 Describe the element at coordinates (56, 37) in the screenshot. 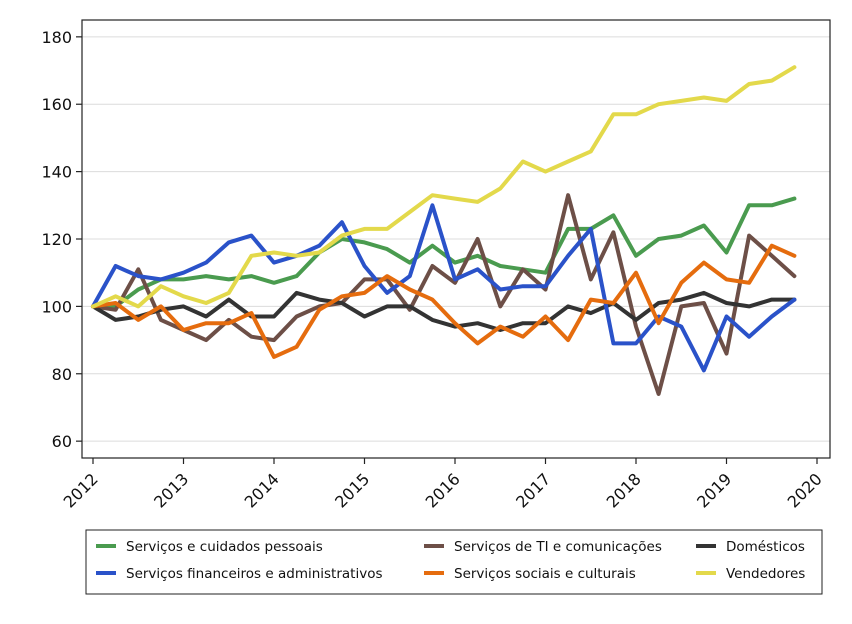

I see `y-tick-label: 180` at that location.